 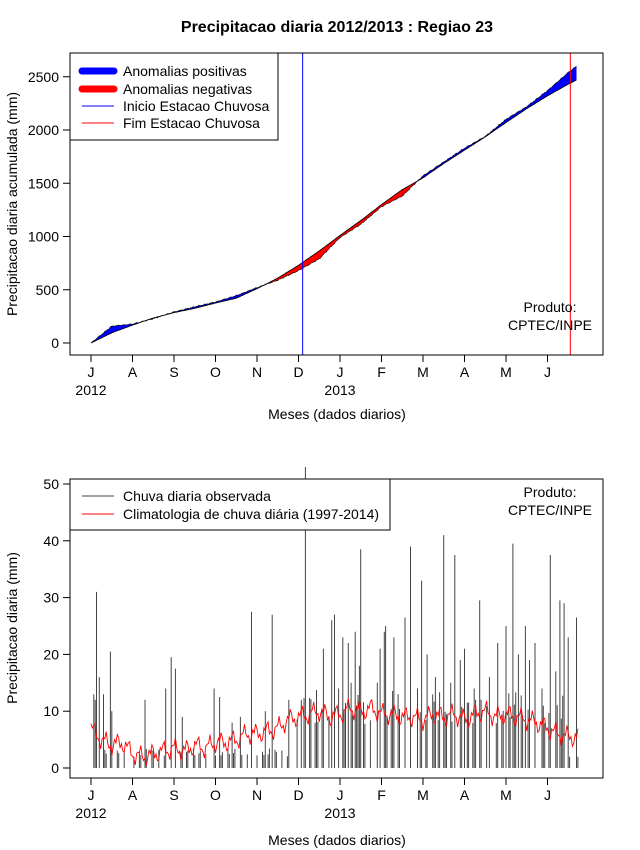 What do you see at coordinates (547, 795) in the screenshot?
I see `bottom-x-tick-label-11: J` at bounding box center [547, 795].